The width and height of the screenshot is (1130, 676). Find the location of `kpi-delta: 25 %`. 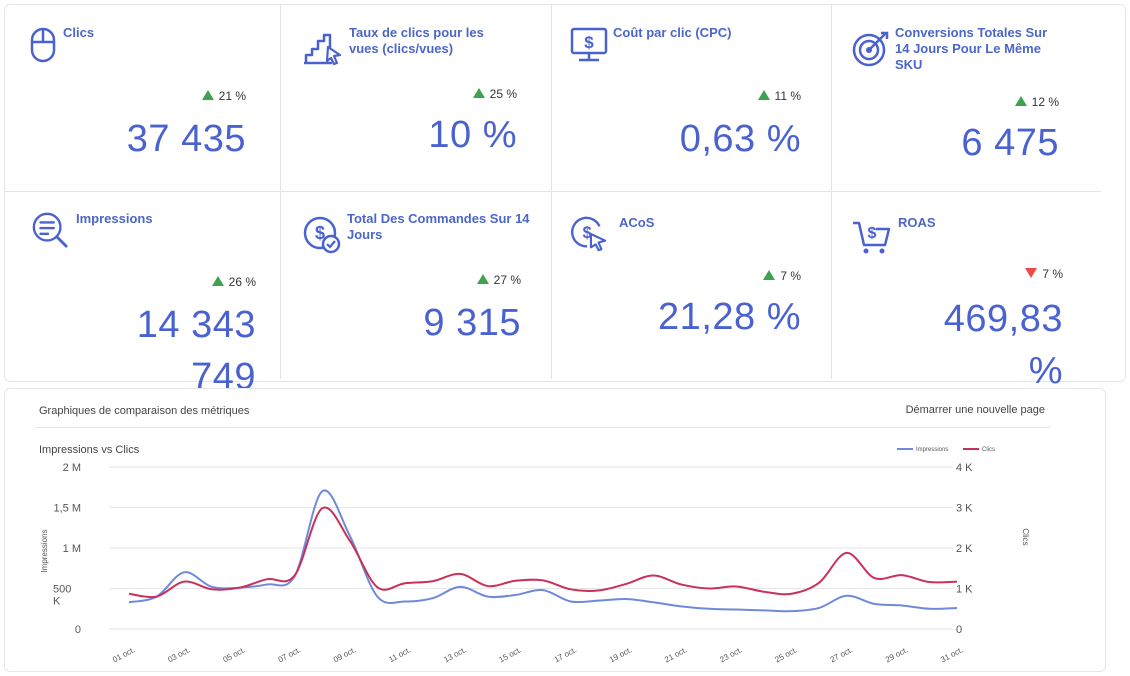

kpi-delta: 25 % is located at coordinates (494, 94).